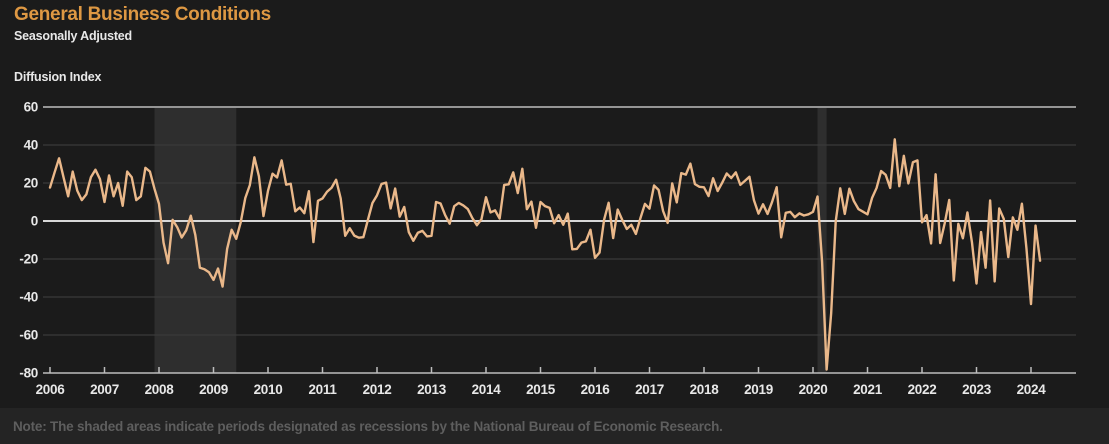 Image resolution: width=1109 pixels, height=444 pixels. Describe the element at coordinates (432, 389) in the screenshot. I see `x-axis-year-label: 2013` at that location.